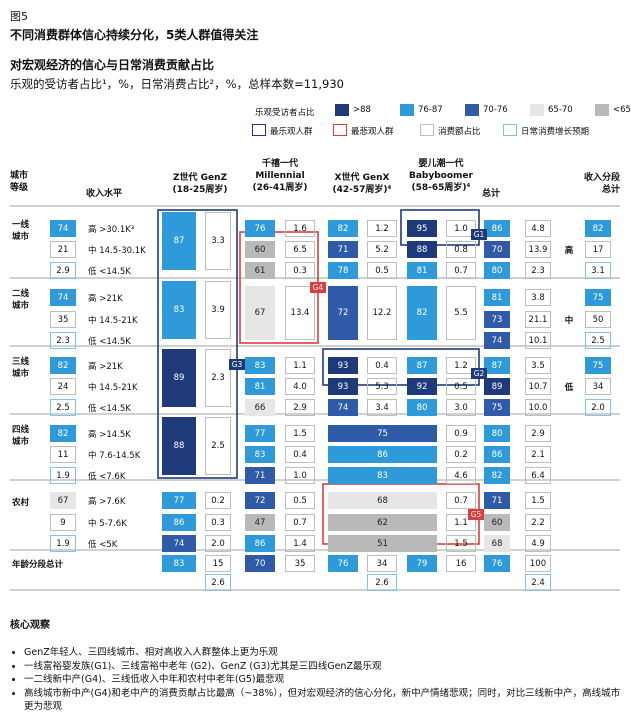 The image size is (631, 718). What do you see at coordinates (300, 475) in the screenshot?
I see `millennial-share-9: 1.0` at bounding box center [300, 475].